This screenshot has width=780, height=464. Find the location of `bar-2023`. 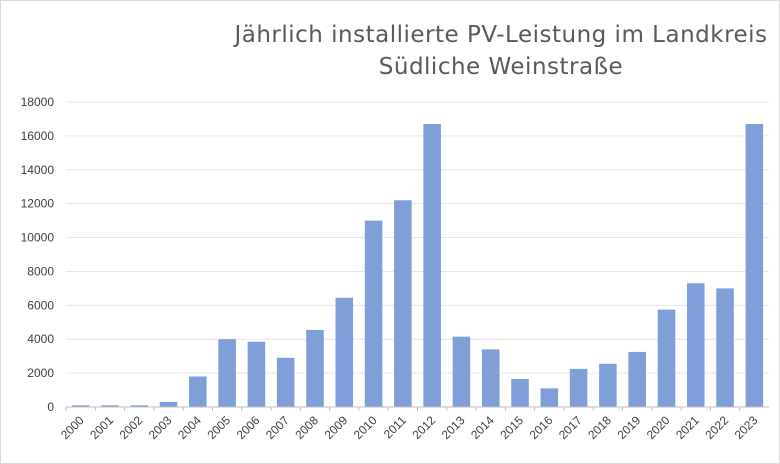

bar-2023 is located at coordinates (754, 266).